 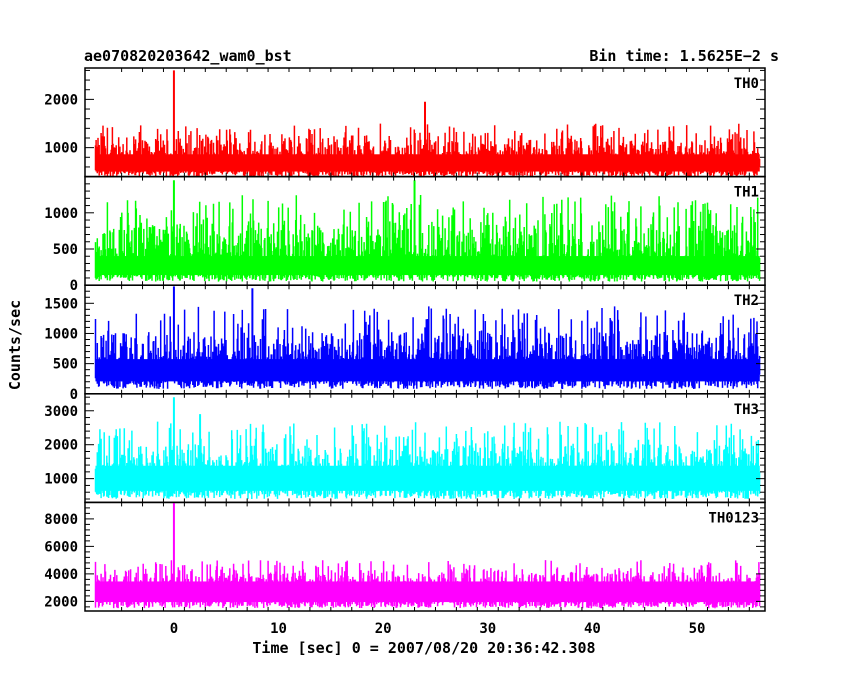 I want to click on series-core-th0, so click(x=427, y=163).